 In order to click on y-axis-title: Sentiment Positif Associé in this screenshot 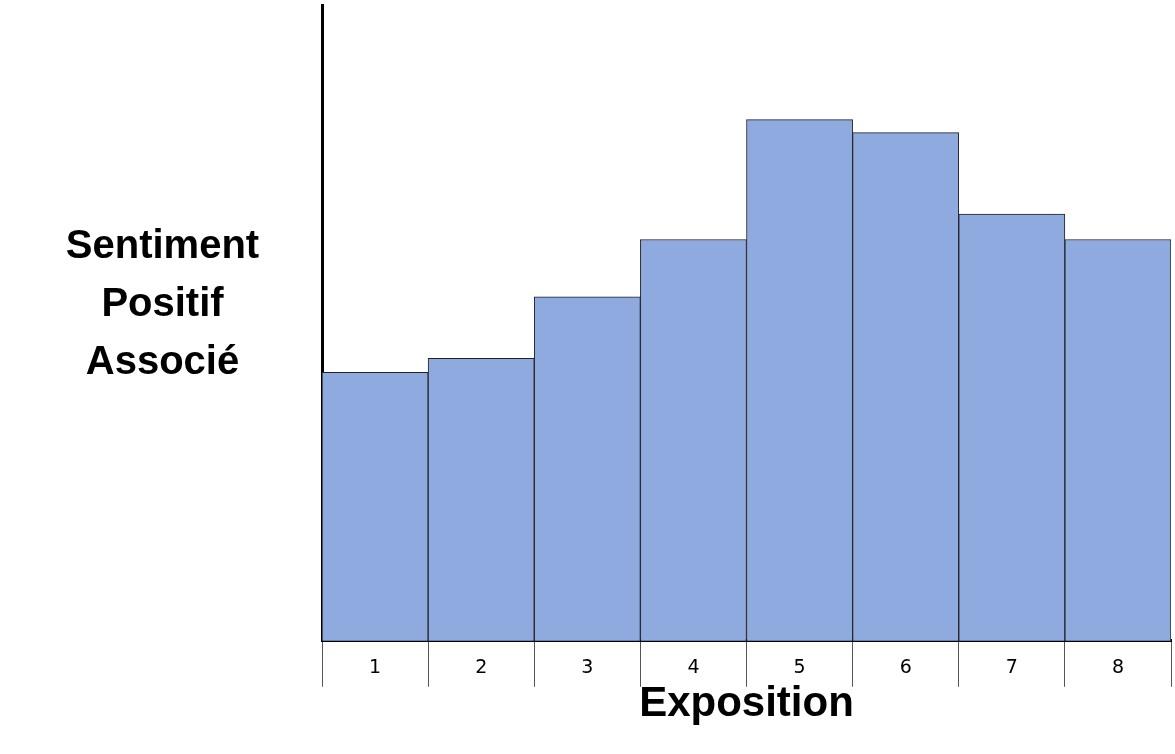, I will do `click(162, 302)`.